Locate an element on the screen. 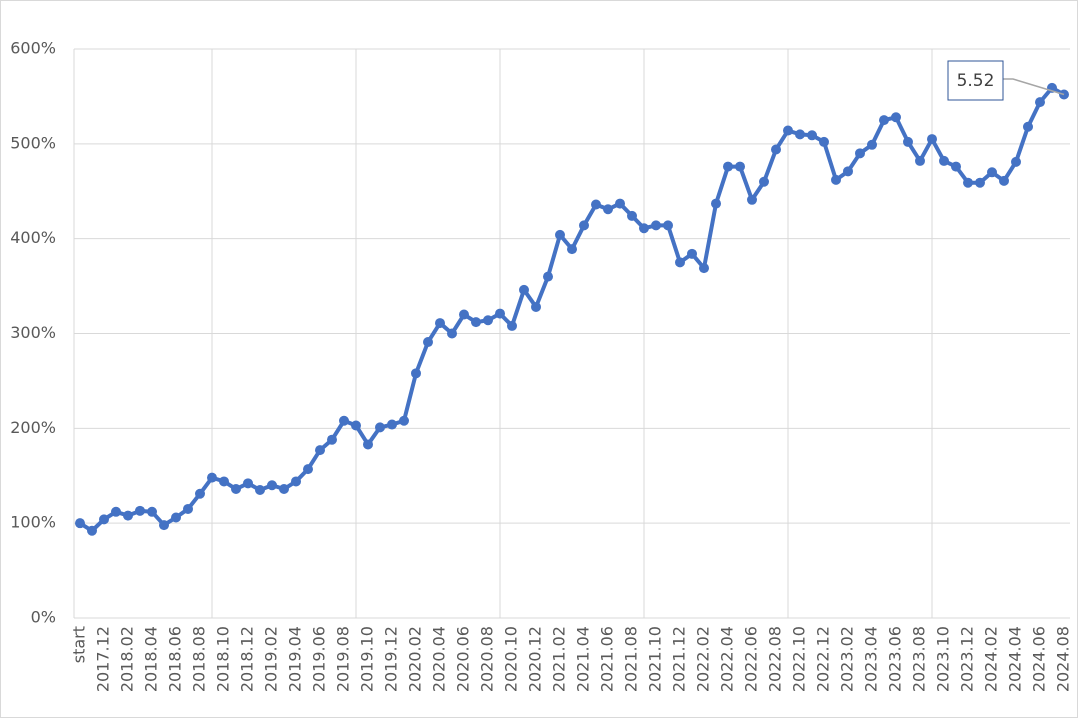  x-tick-label: 2020.12 is located at coordinates (535, 659).